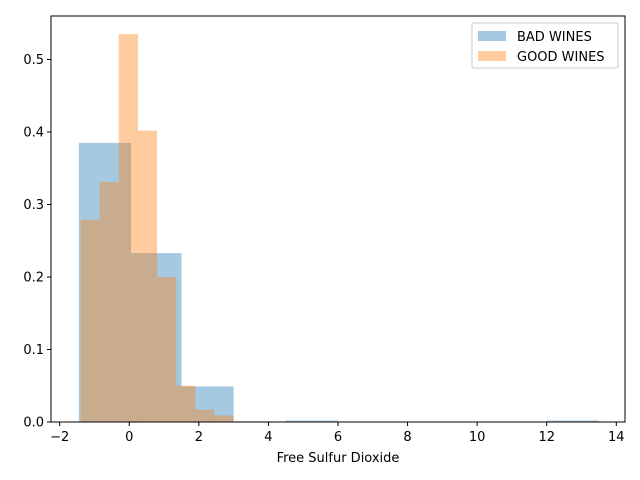 This screenshot has width=640, height=480. What do you see at coordinates (338, 437) in the screenshot?
I see `x-tick-label: 6` at bounding box center [338, 437].